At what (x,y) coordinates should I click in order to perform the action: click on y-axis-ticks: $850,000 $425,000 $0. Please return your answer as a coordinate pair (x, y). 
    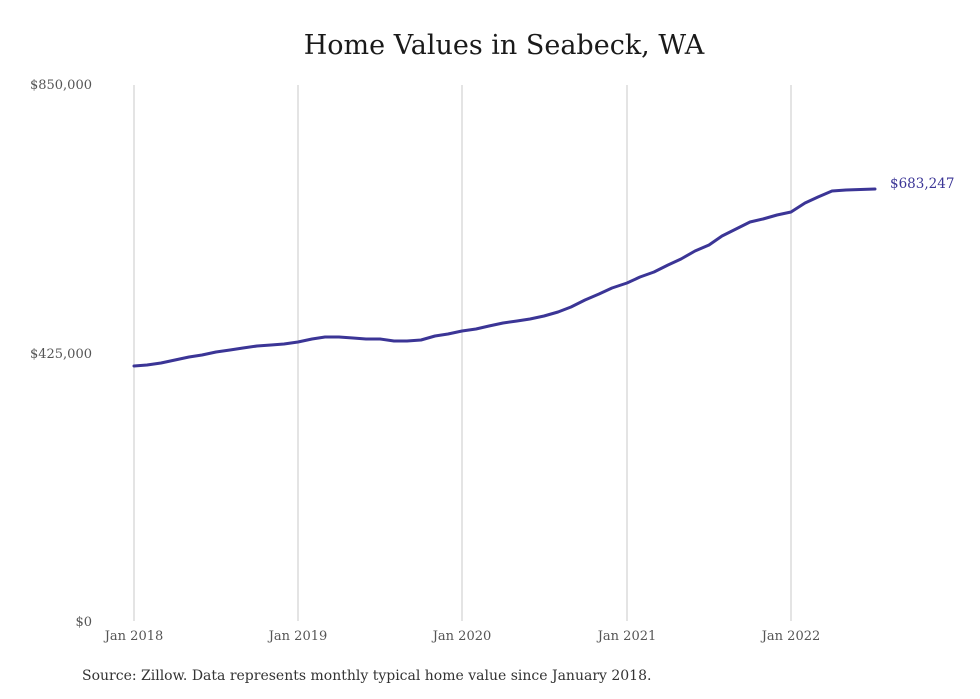
    Looking at the image, I should click on (61, 354).